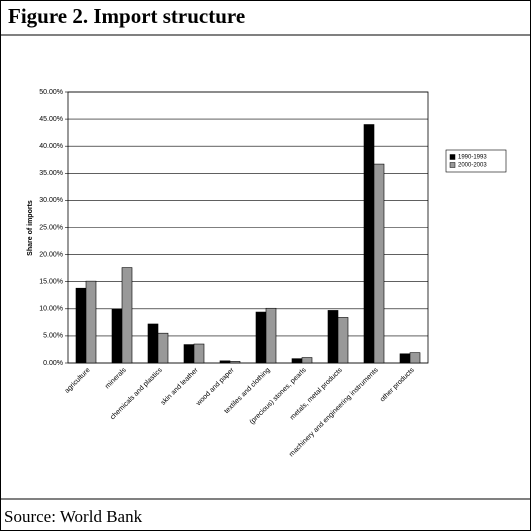  What do you see at coordinates (51, 254) in the screenshot?
I see `y-tick-label: 20.00%` at bounding box center [51, 254].